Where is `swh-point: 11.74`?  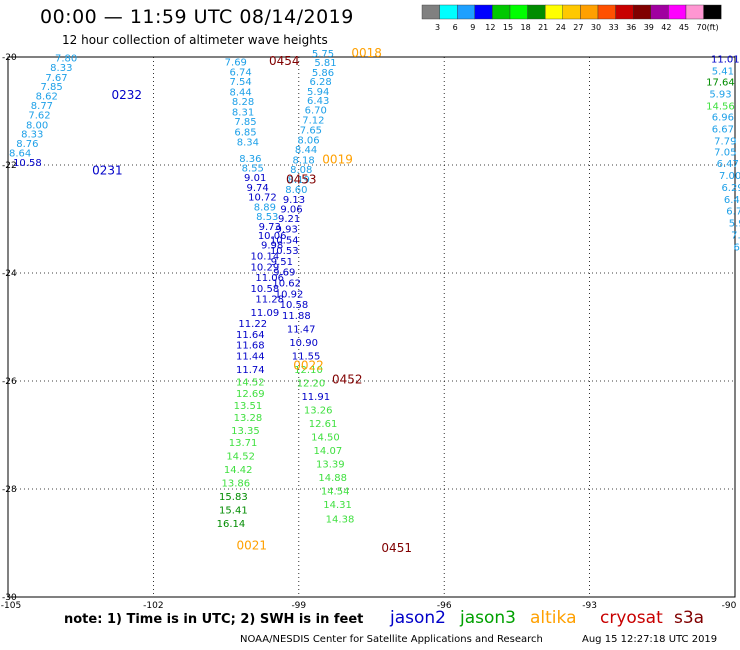 swh-point: 11.74 is located at coordinates (250, 370).